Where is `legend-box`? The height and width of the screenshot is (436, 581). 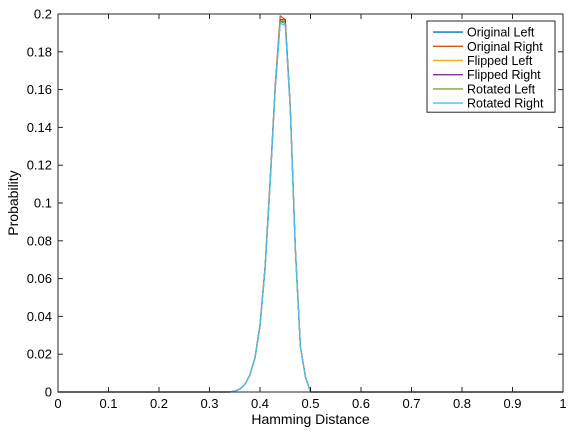
legend-box is located at coordinates (491, 66).